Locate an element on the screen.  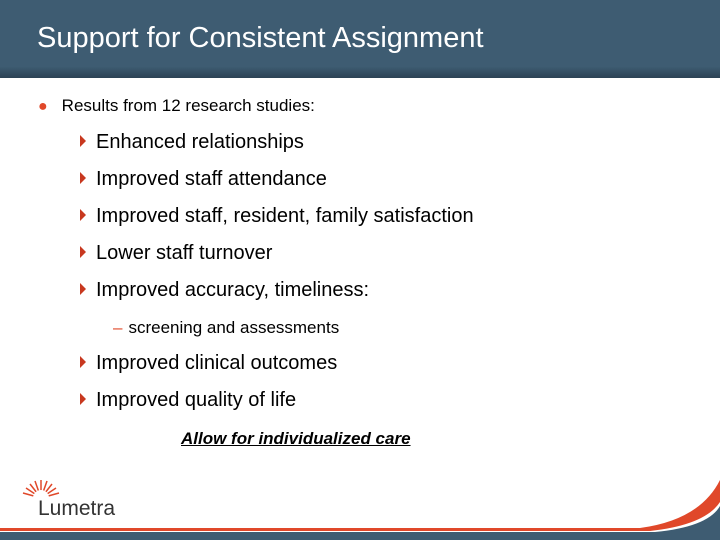
item-text: Improved quality of life is located at coordinates (196, 400).